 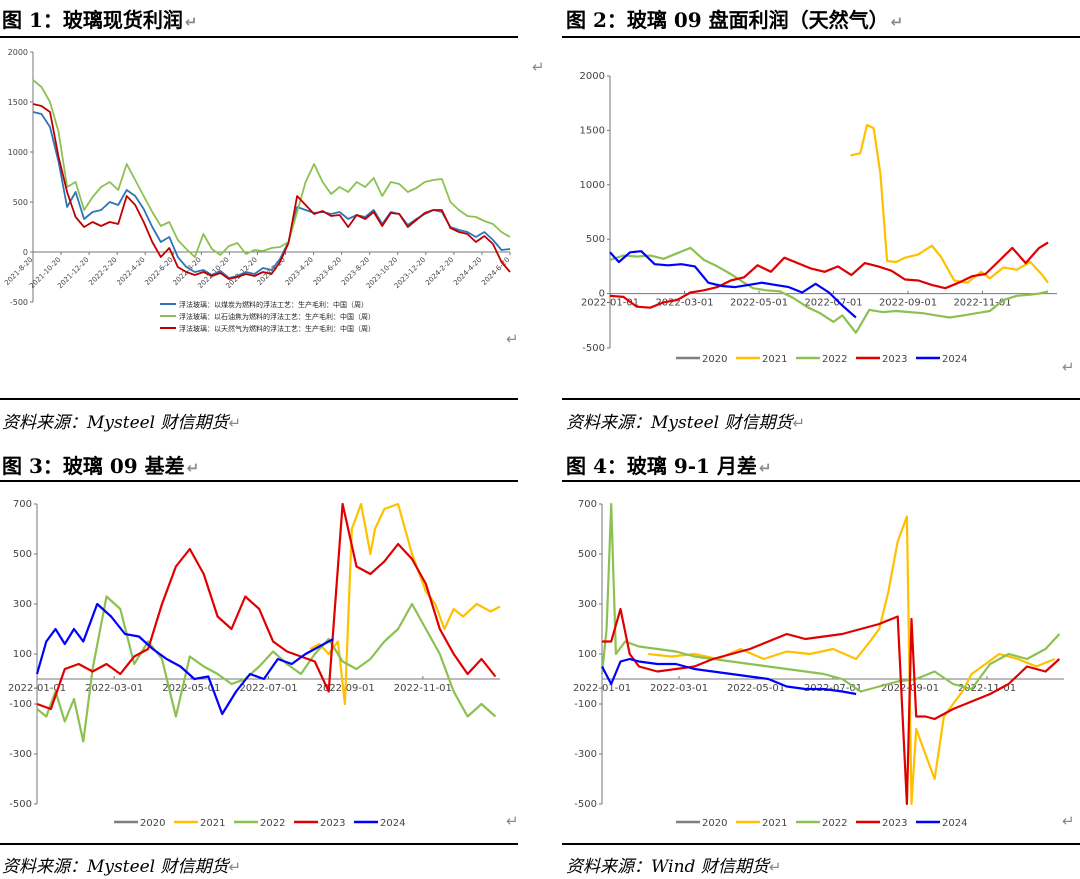 I want to click on figure-4-source: 资料来源：Wind 财信期货↵, so click(x=674, y=867).